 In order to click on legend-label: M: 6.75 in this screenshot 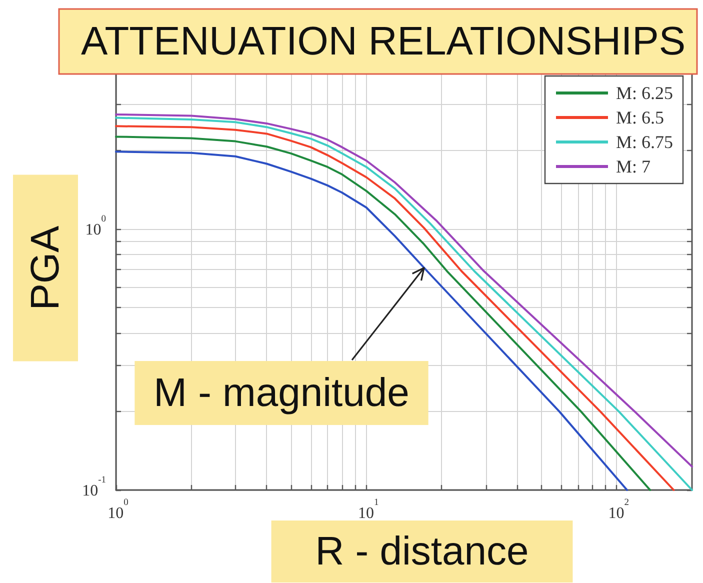, I will do `click(645, 142)`.